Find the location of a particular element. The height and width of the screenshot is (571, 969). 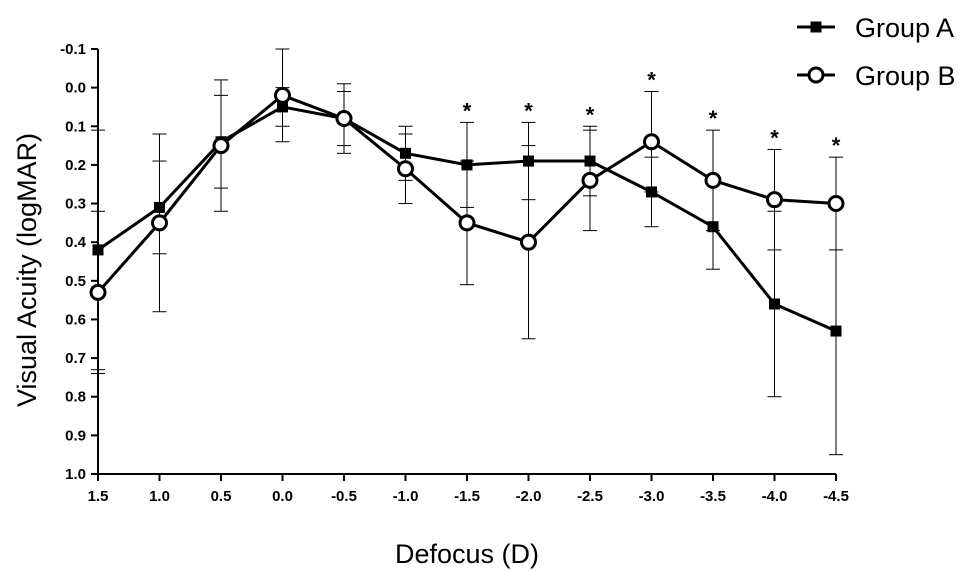

x-tick-label: 1.5 is located at coordinates (98, 496).